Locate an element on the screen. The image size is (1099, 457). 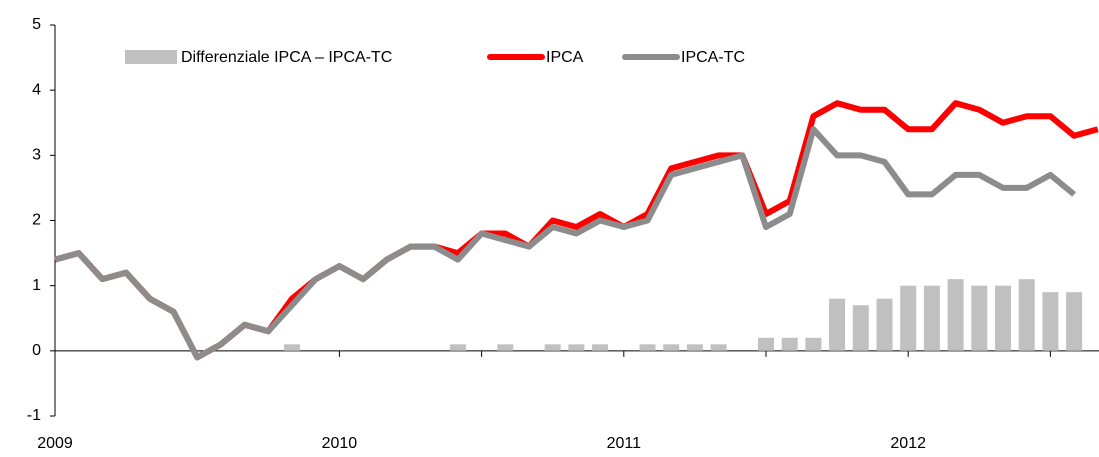
y-tick-label: 0 is located at coordinates (36, 350).